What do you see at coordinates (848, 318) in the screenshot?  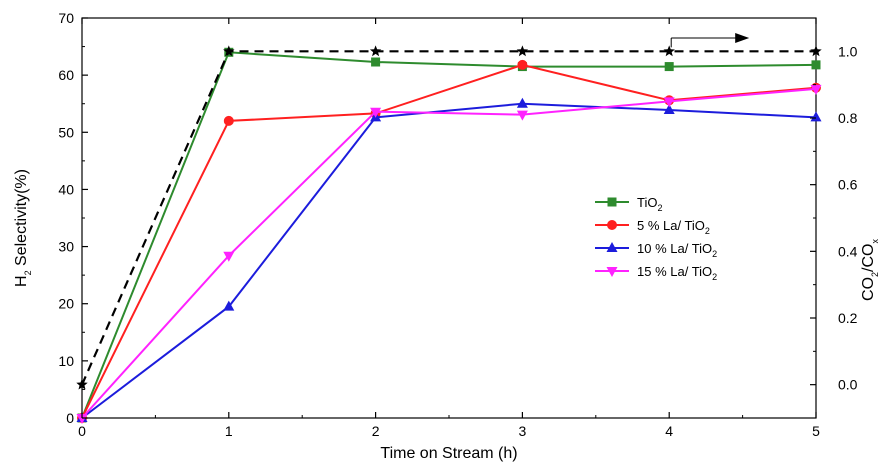 I see `y2-tick-label: 0.2` at bounding box center [848, 318].